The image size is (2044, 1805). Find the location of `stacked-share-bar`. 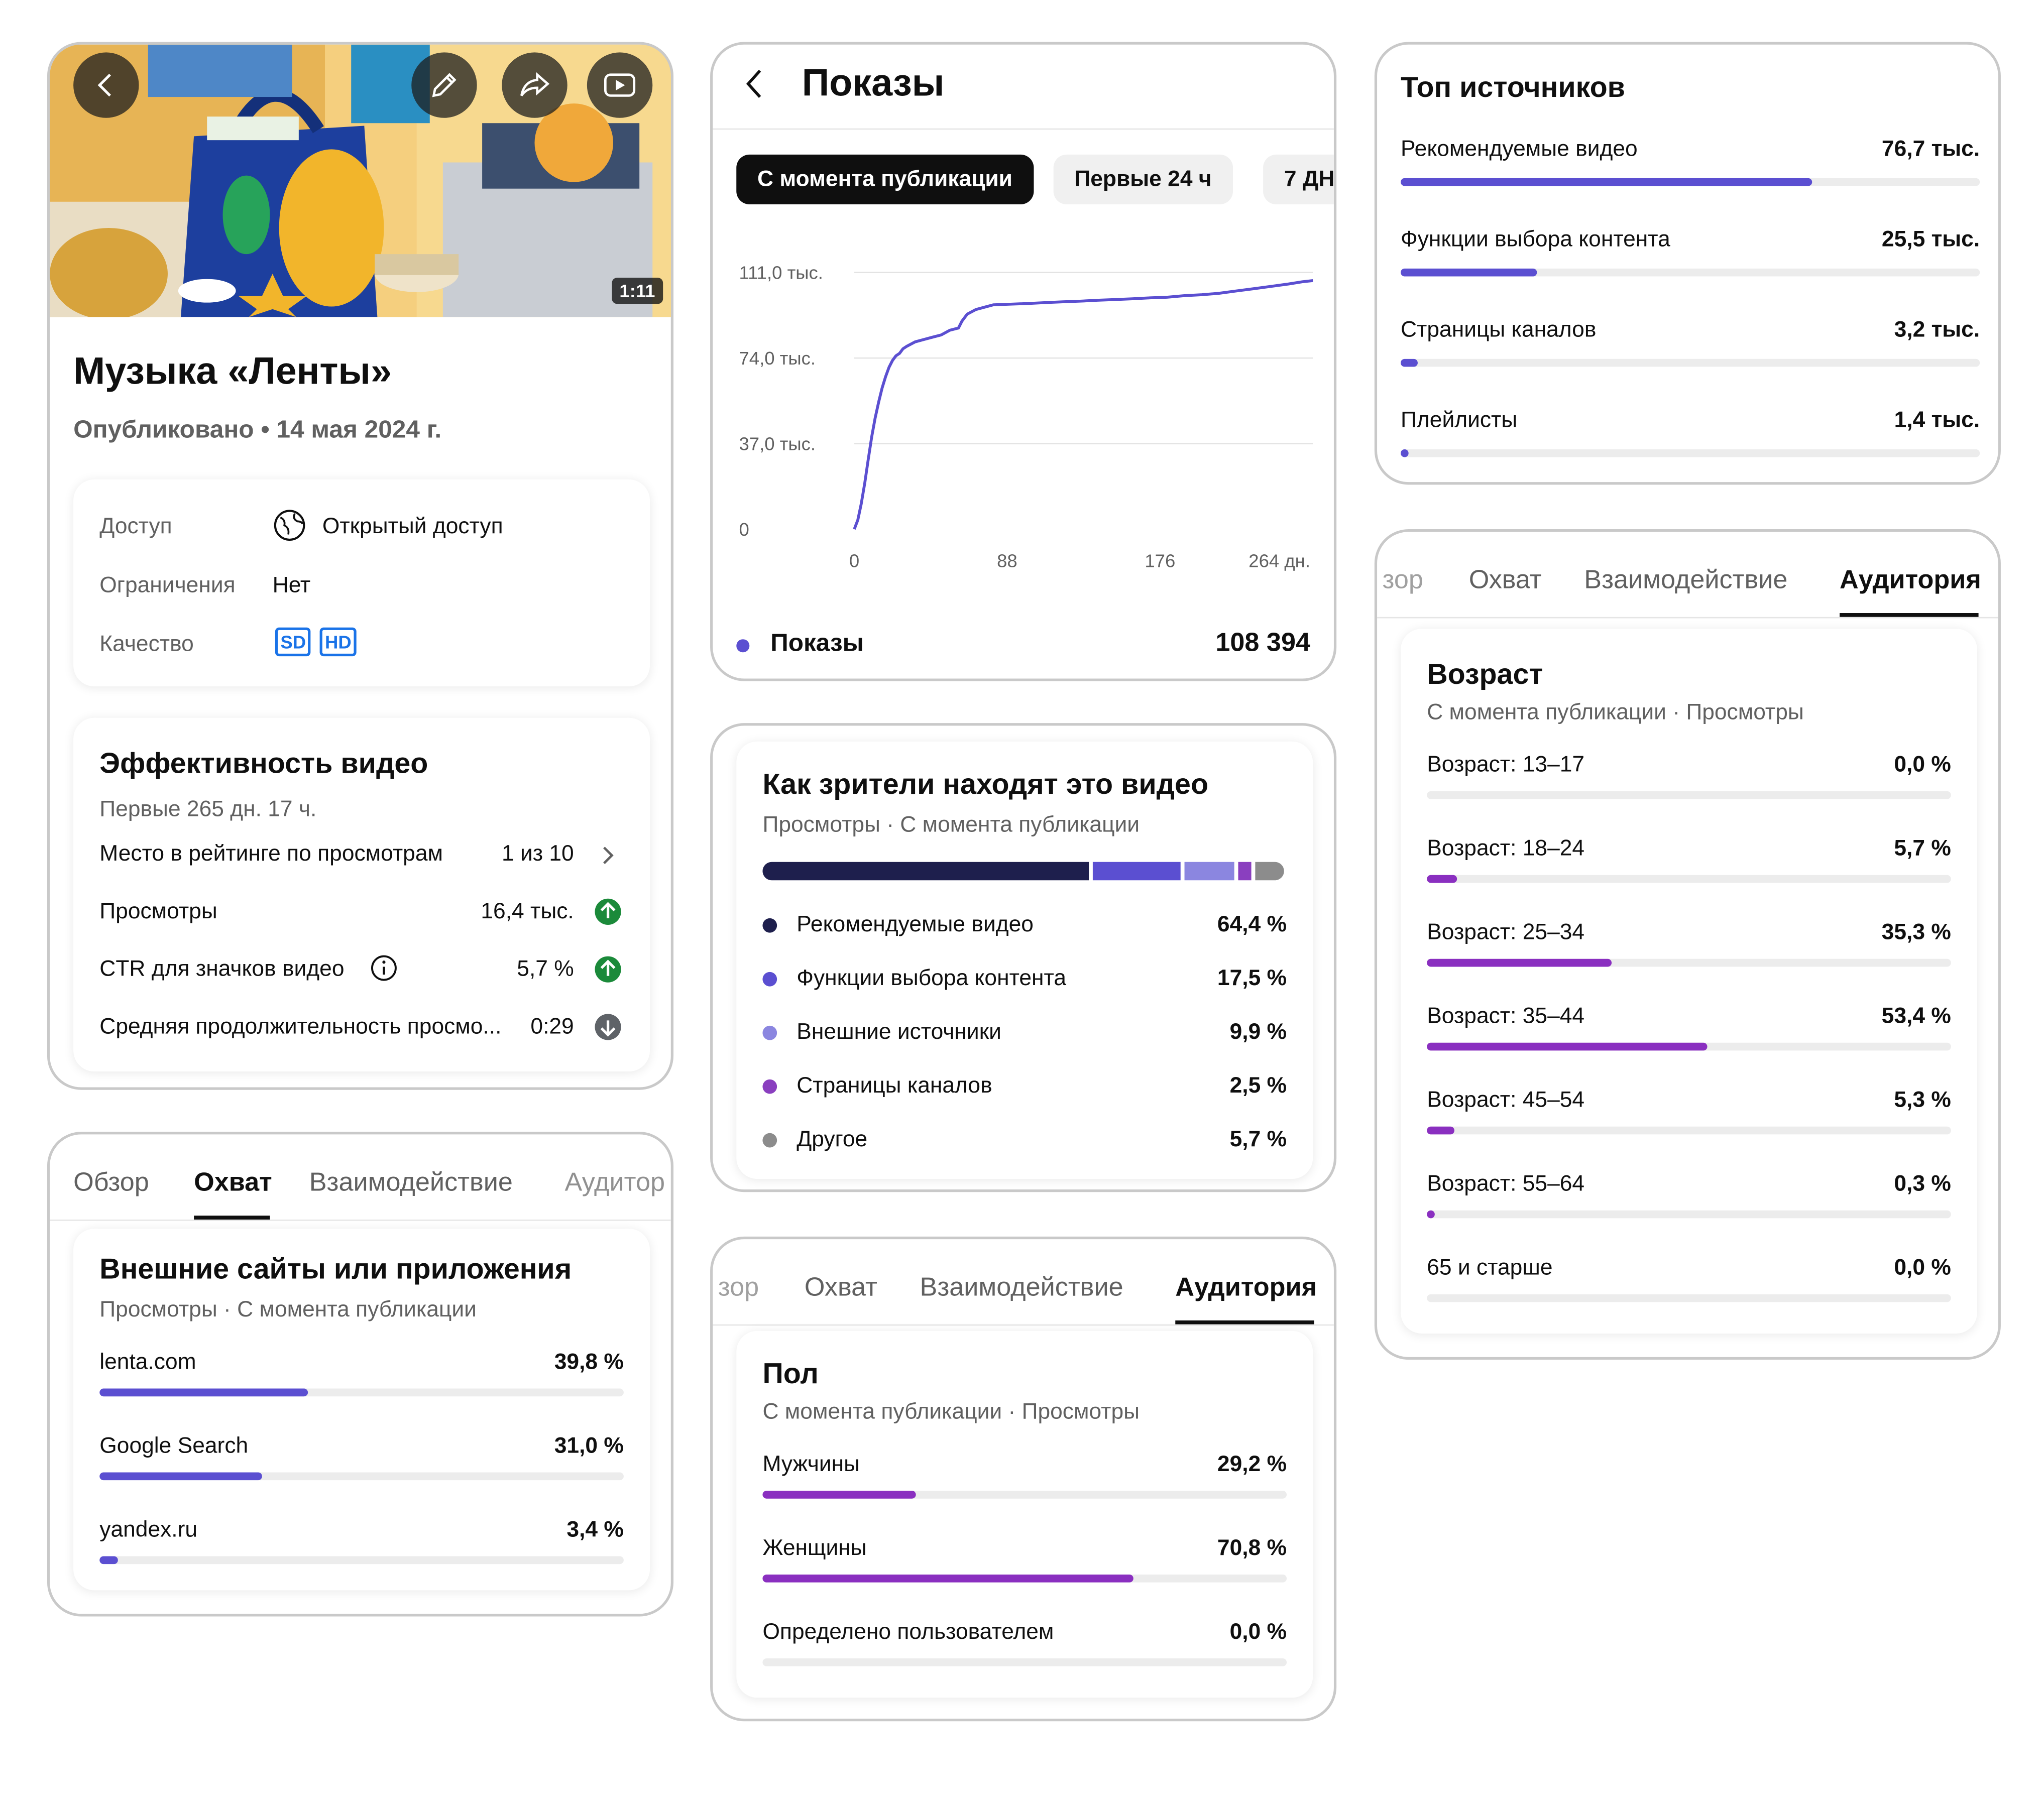

stacked-share-bar is located at coordinates (1023, 871).